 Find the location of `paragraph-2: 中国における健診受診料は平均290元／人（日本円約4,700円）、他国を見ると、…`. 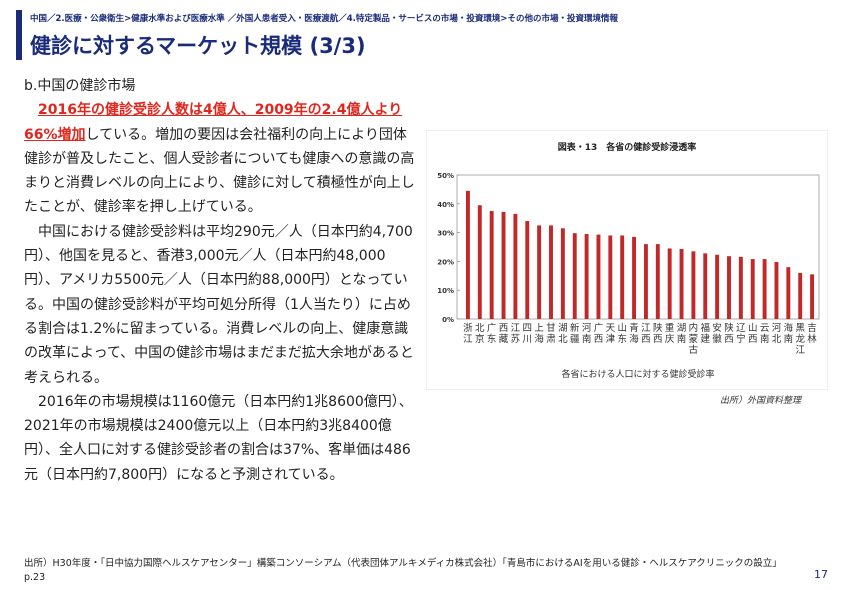

paragraph-2: 中国における健診受診料は平均290元／人（日本円約4,700円）、他国を見ると、… is located at coordinates (219, 304).